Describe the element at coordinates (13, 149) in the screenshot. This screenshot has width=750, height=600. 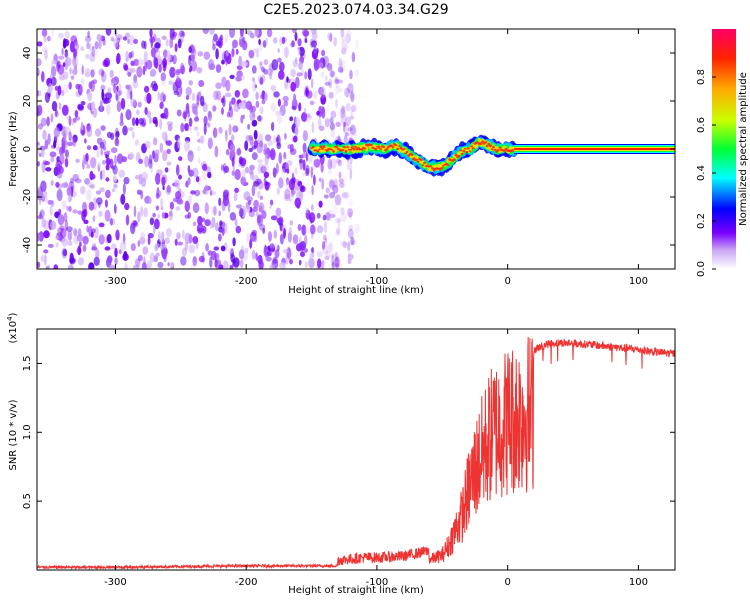
I see `heatmap-y-axis-label: Frequency (Hz)` at that location.